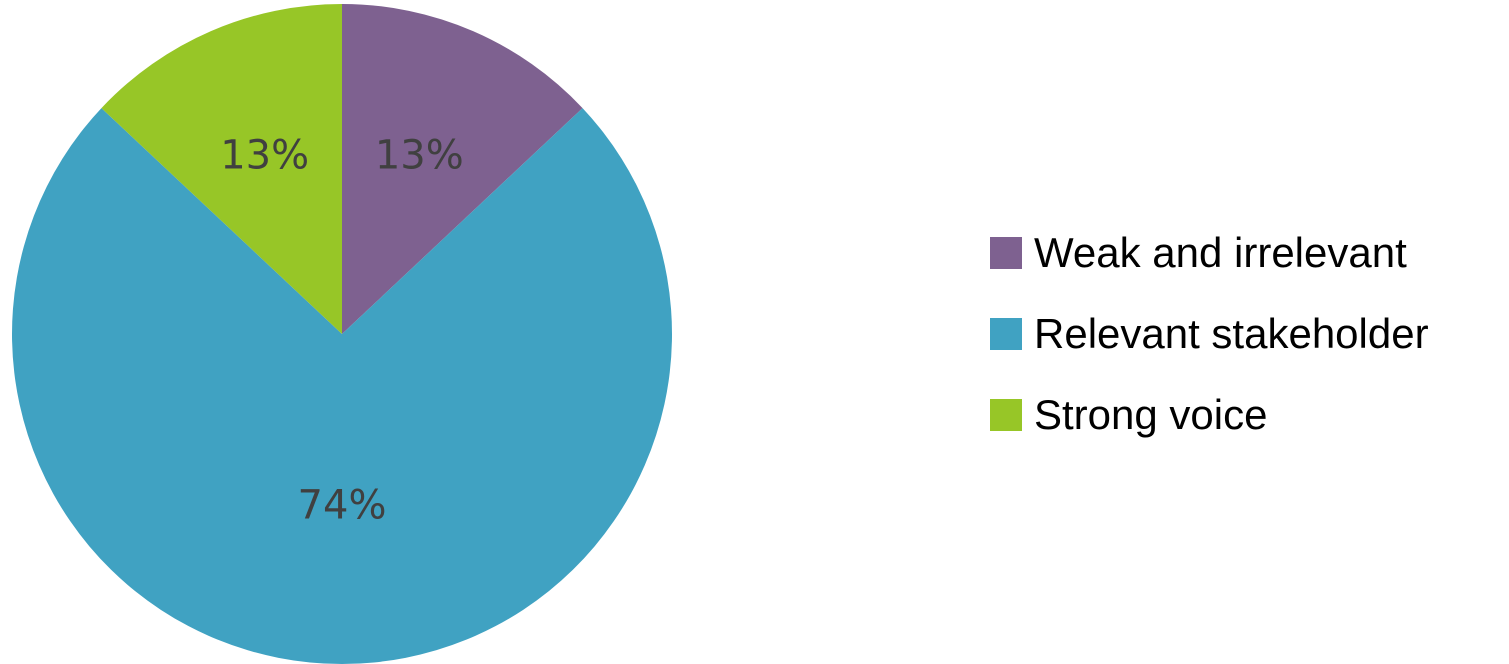  What do you see at coordinates (1231, 333) in the screenshot?
I see `legend-label-relevant-stakeholder: Relevant stakeholder` at bounding box center [1231, 333].